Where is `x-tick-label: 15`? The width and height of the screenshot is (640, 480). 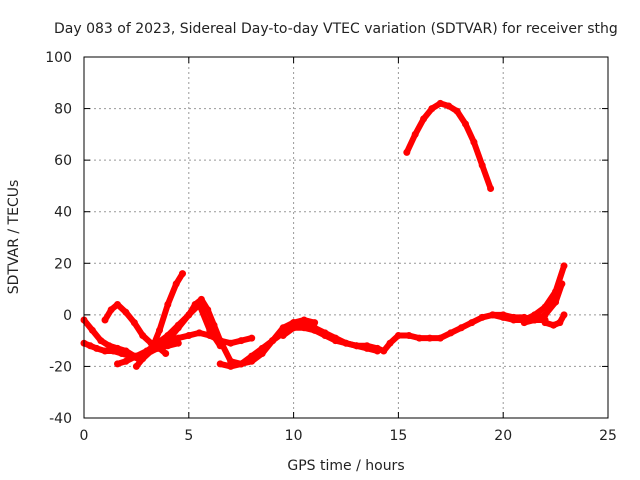
x-tick-label: 15 is located at coordinates (398, 436).